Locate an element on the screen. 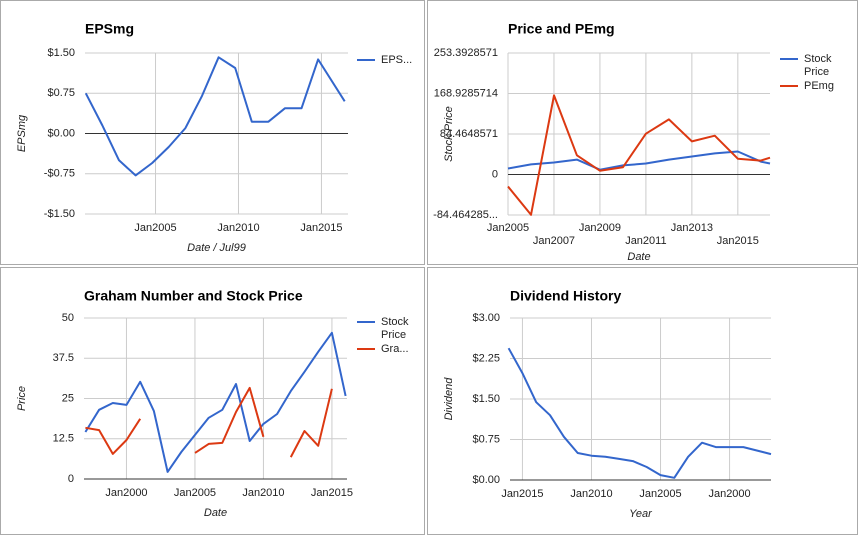 This screenshot has width=858, height=535. y-tick-label: 168.9285714 is located at coordinates (466, 93).